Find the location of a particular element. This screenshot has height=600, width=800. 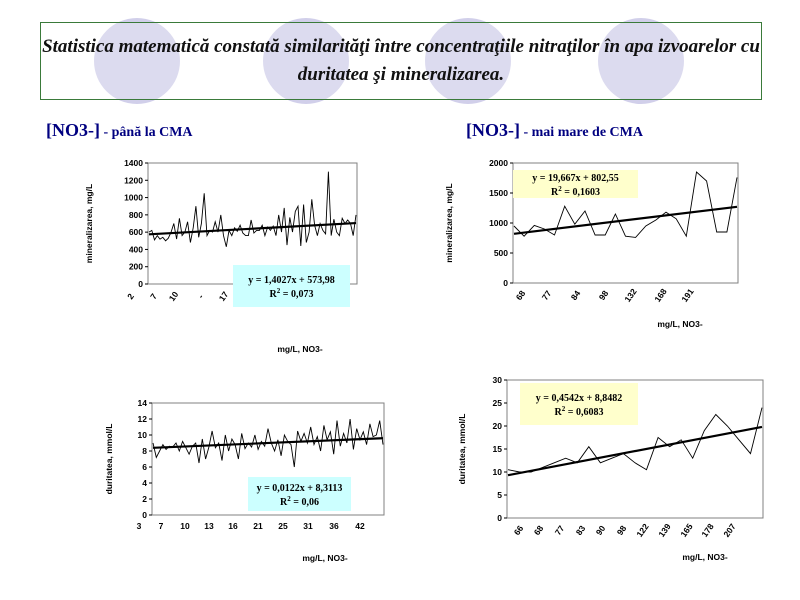

y-tick-label: 800 is located at coordinates (136, 215).